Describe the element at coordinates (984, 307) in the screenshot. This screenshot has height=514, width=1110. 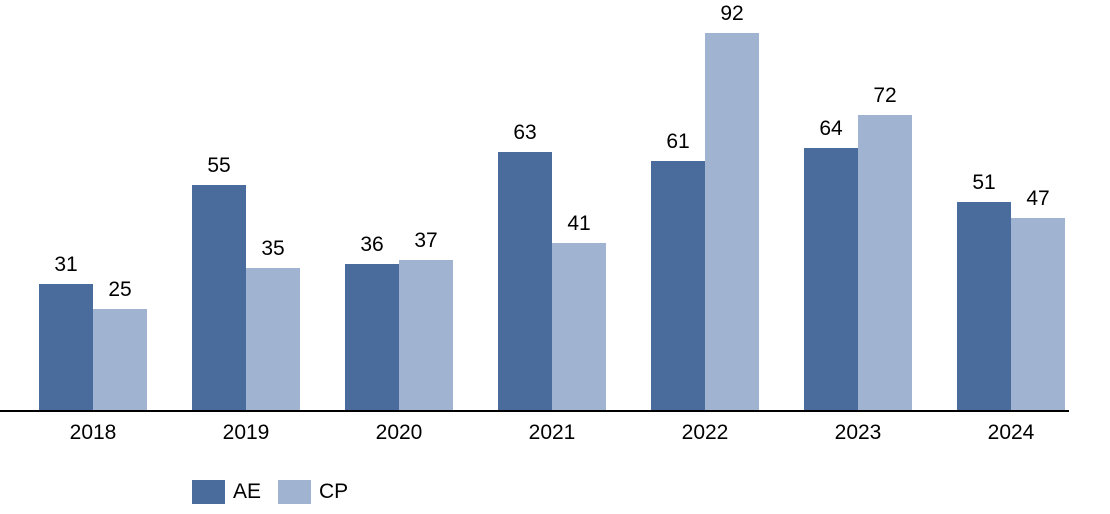
I see `bar-ae-2024` at that location.